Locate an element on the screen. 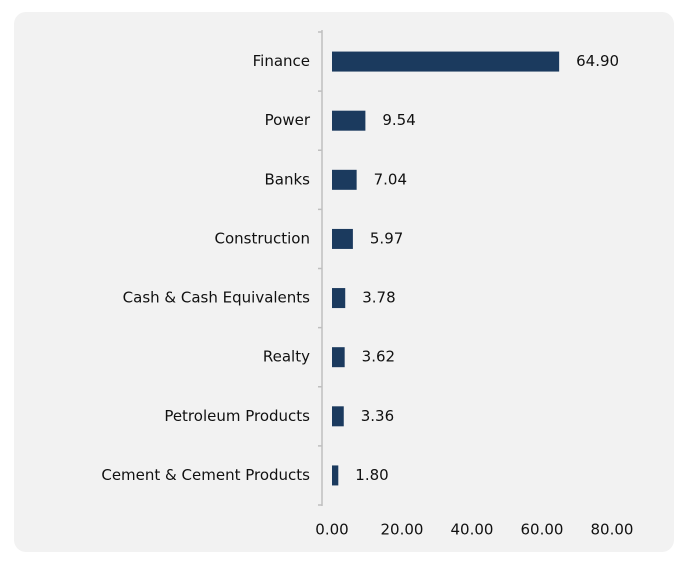 Image resolution: width=686 pixels, height=566 pixels. y-tick-label: Petroleum Products is located at coordinates (237, 416).